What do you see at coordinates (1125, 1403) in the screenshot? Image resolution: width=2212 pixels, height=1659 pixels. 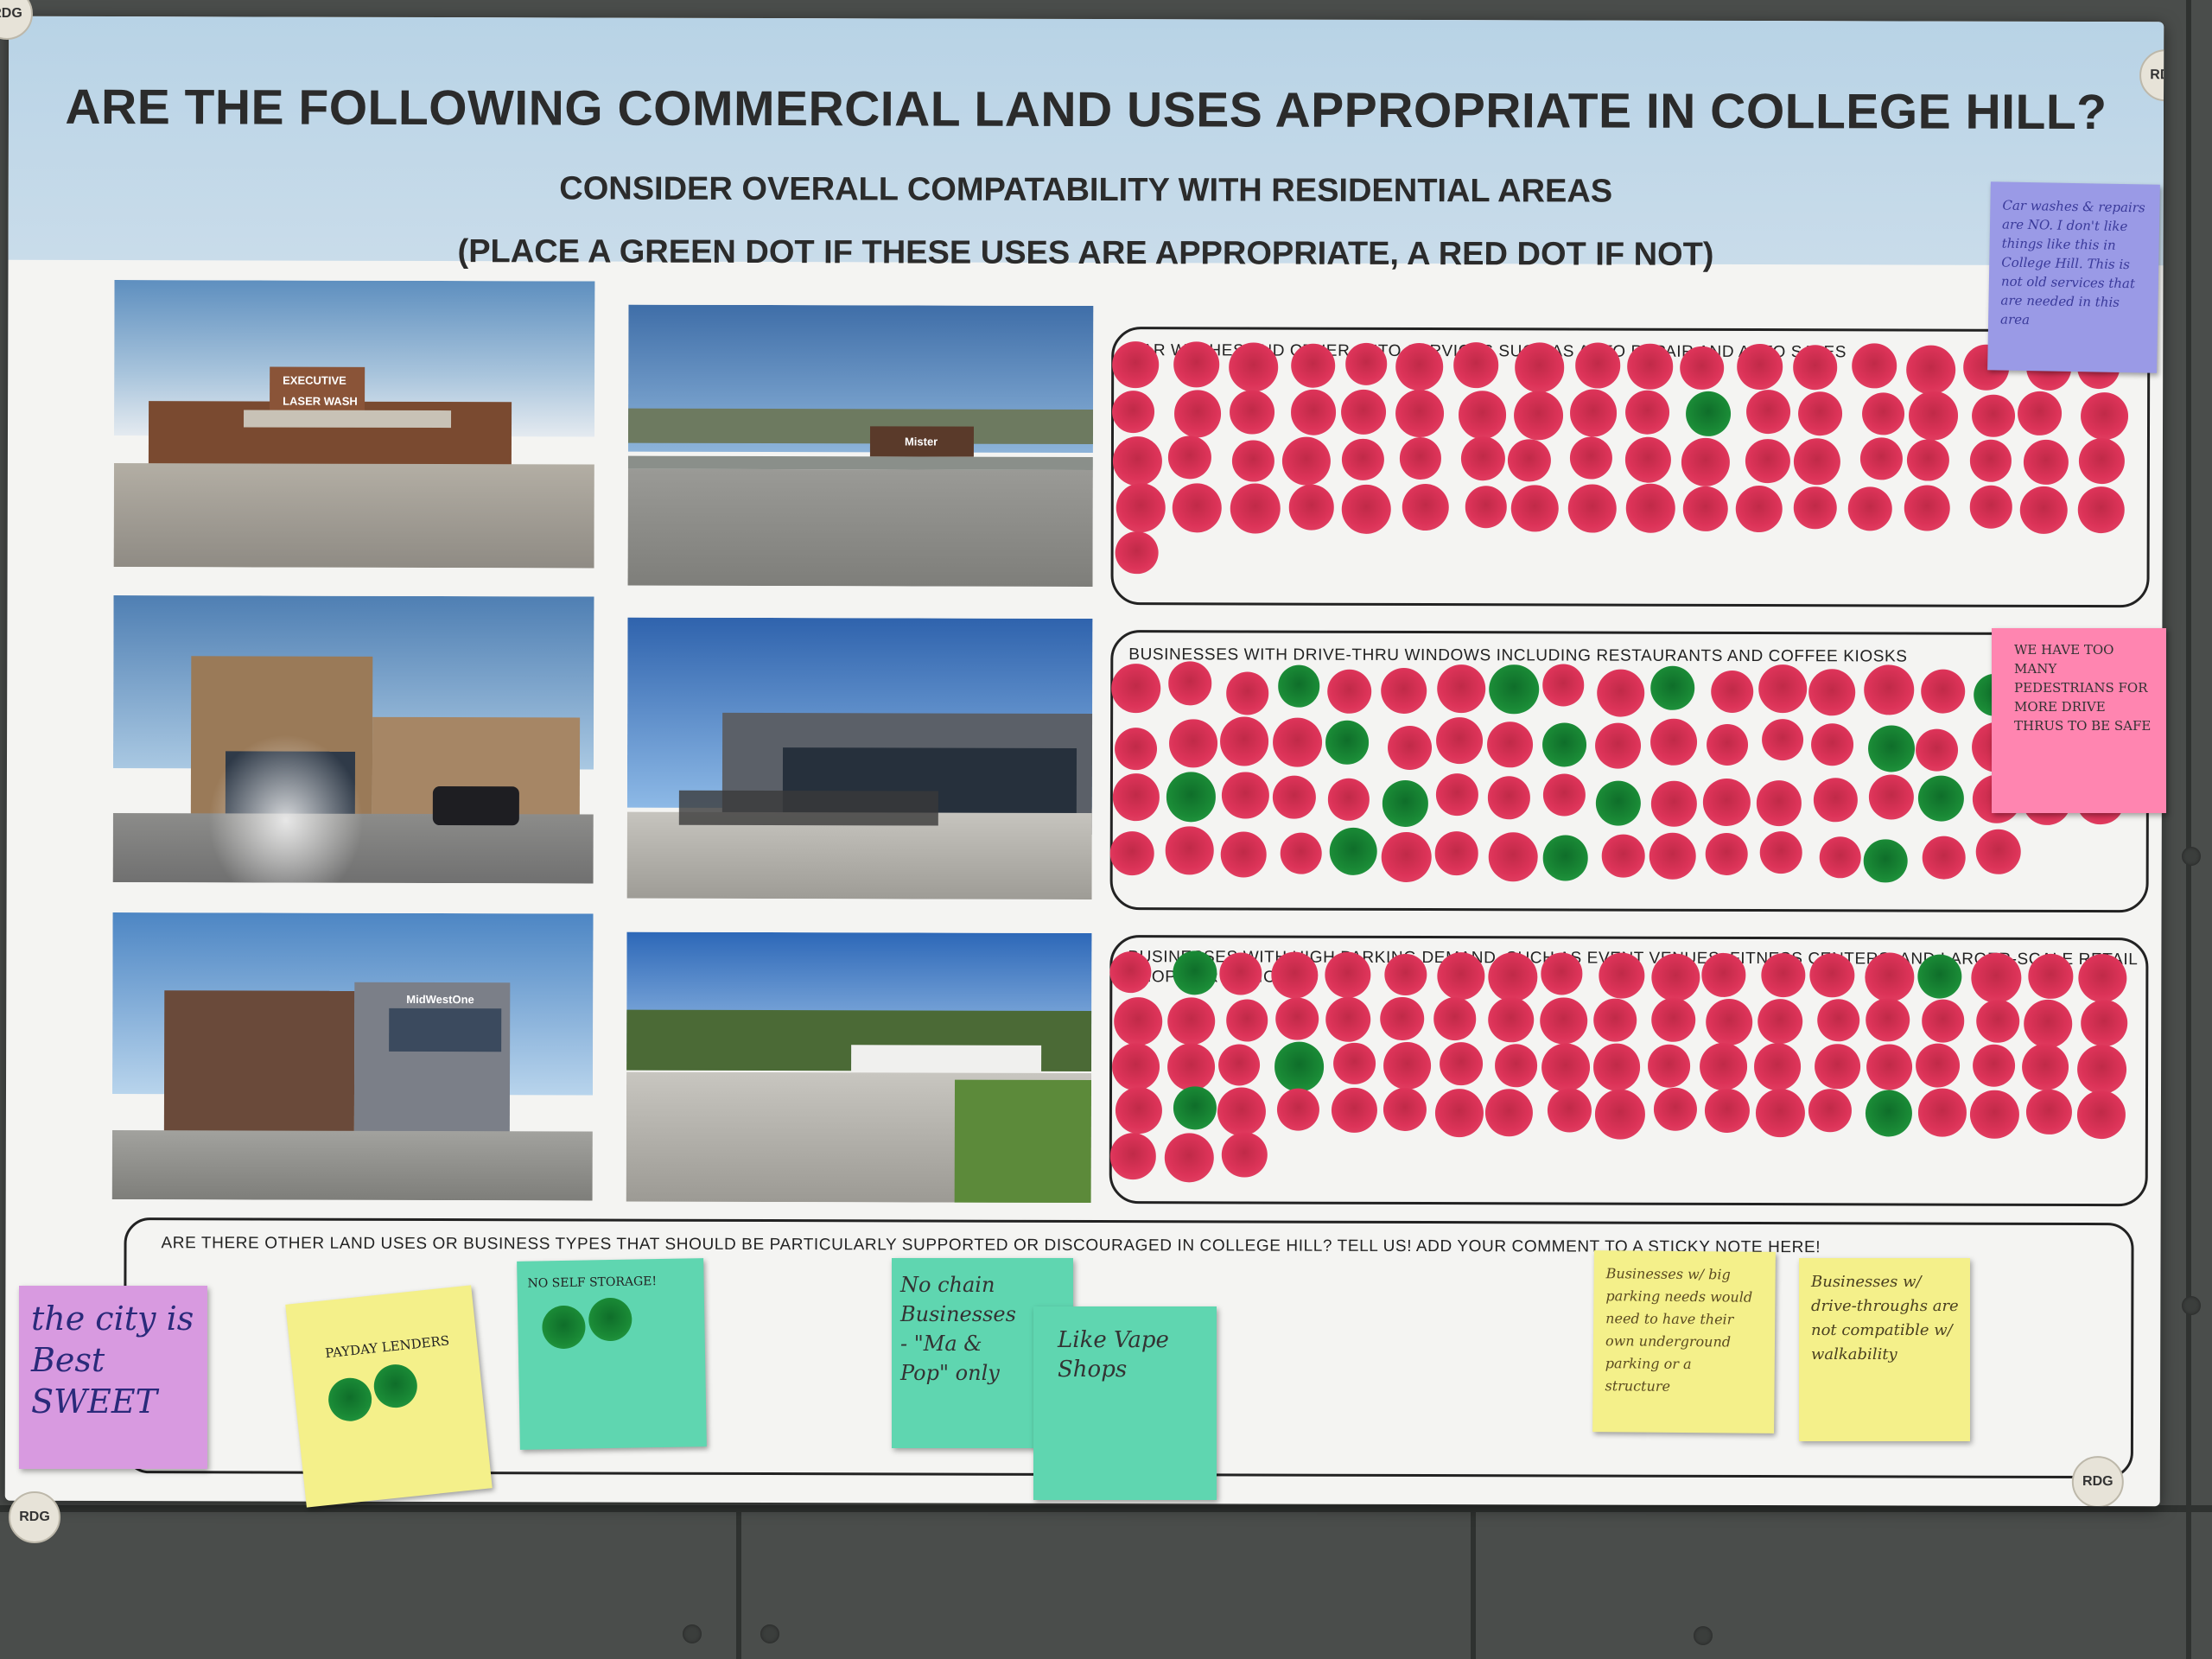 I see `sticky-note-vape: Like Vape Shops` at bounding box center [1125, 1403].